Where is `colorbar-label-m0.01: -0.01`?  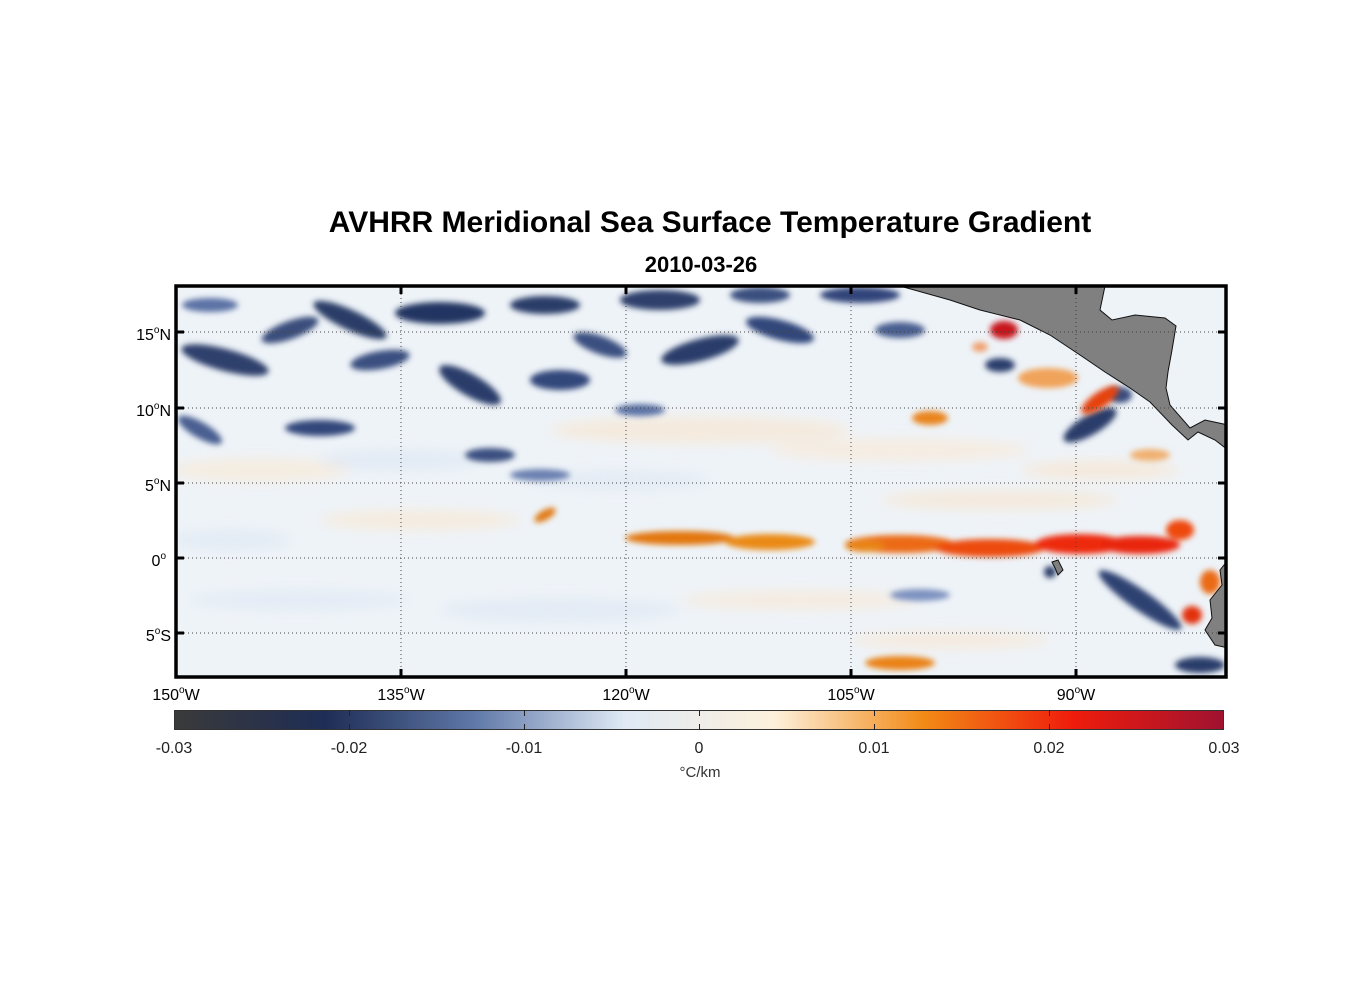
colorbar-label-m0.01: -0.01 is located at coordinates (524, 748).